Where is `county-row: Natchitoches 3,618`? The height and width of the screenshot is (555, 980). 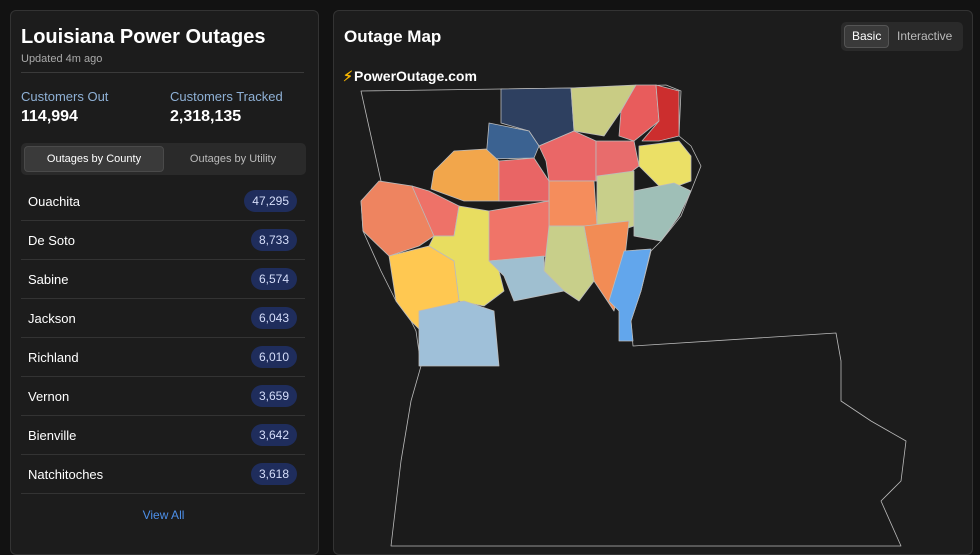
county-row: Natchitoches 3,618 is located at coordinates (163, 474).